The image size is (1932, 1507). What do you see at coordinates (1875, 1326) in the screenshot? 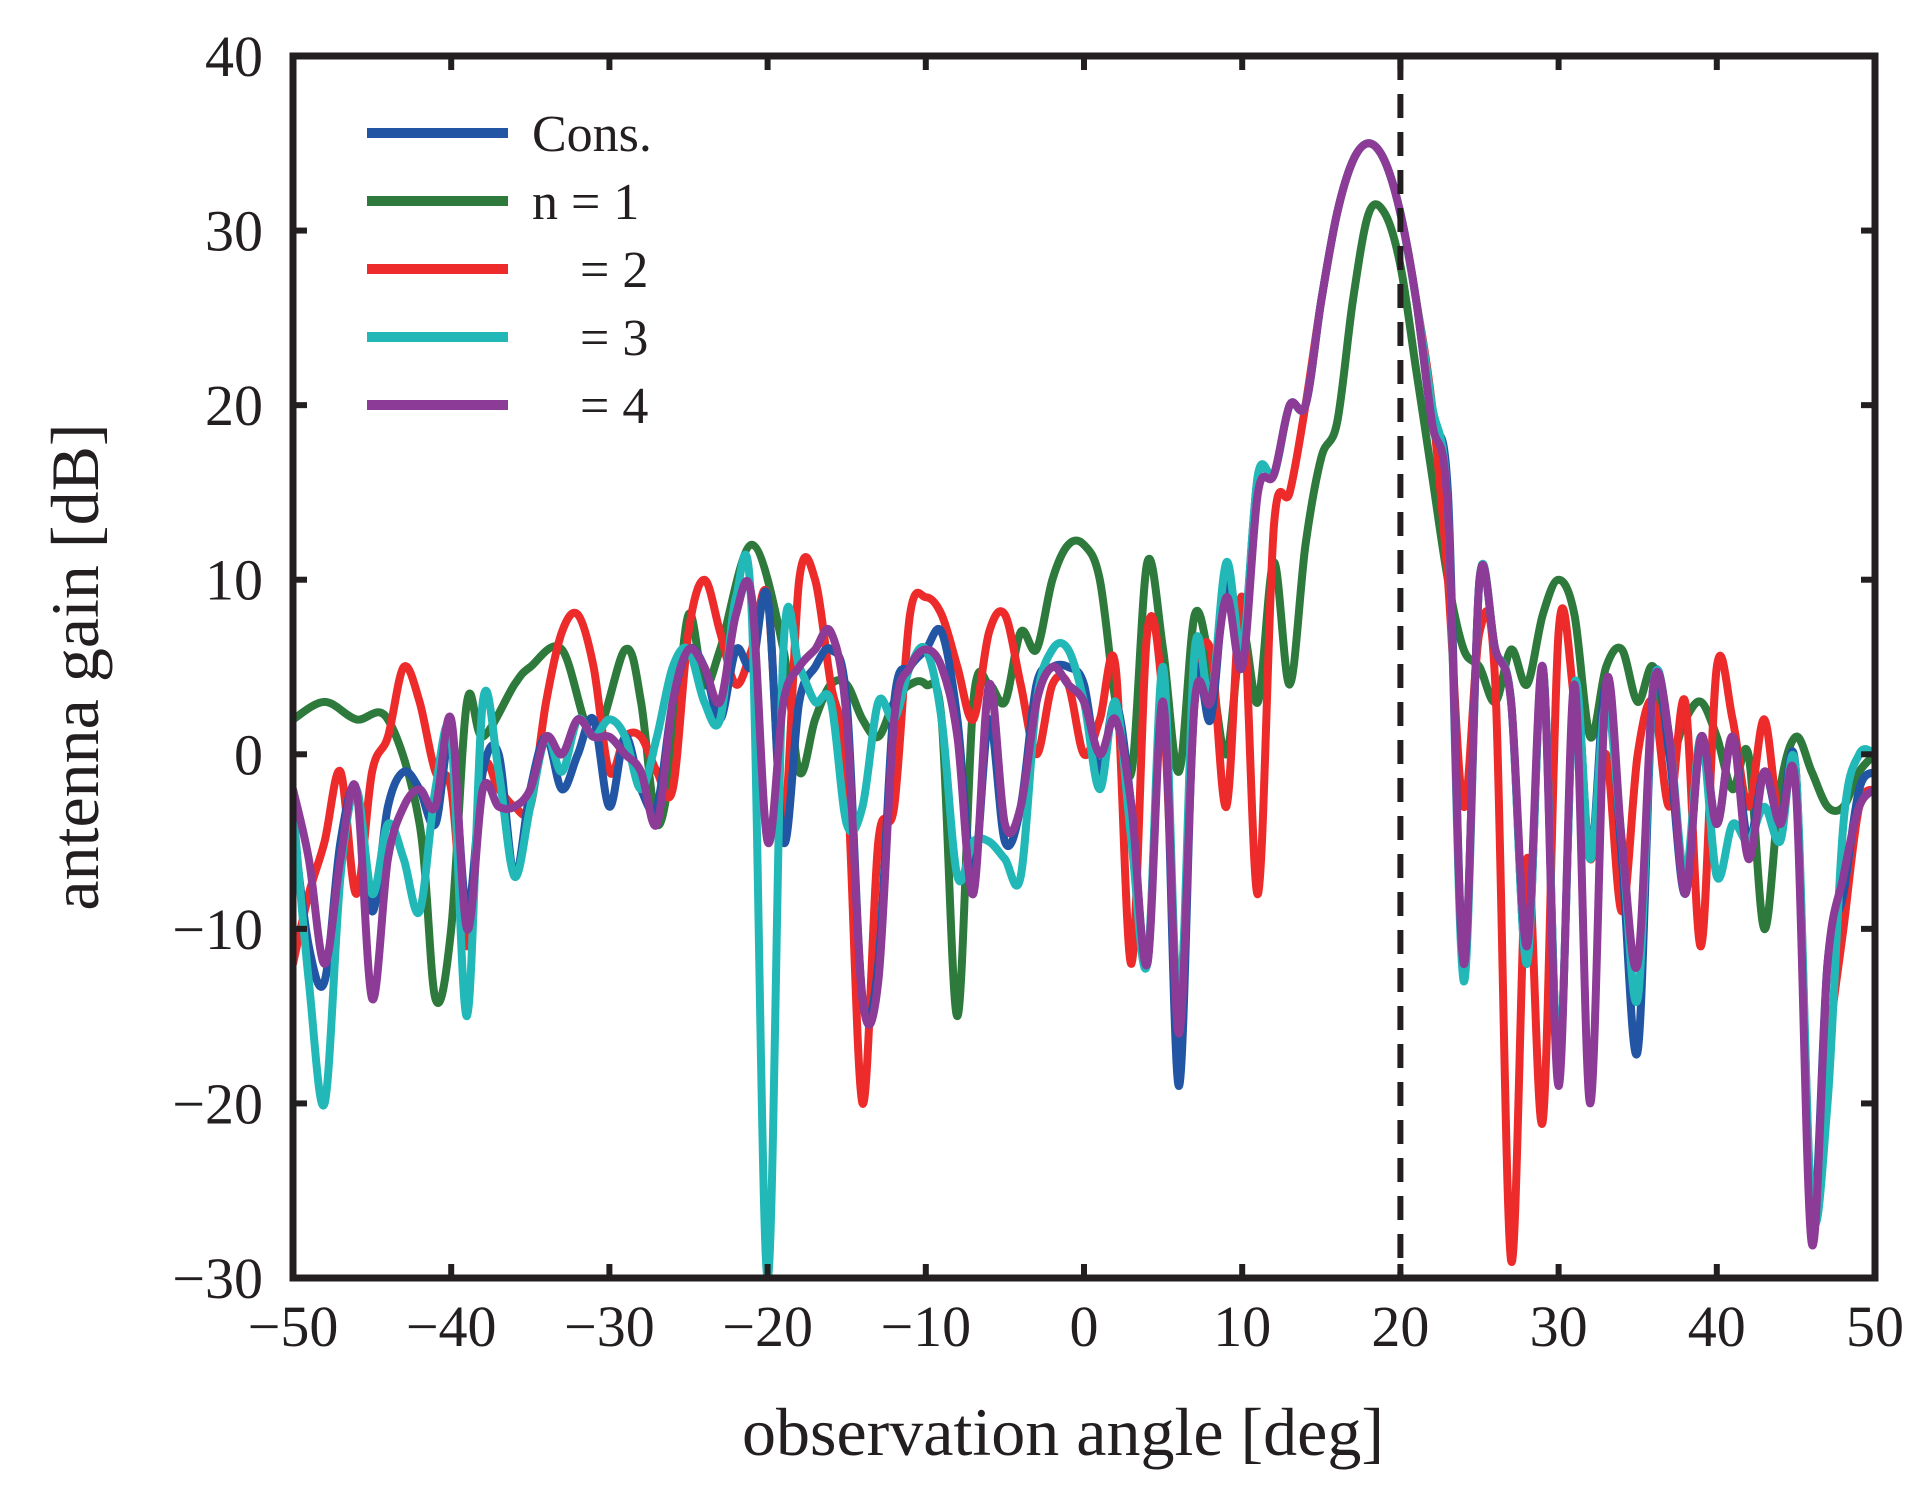
I see `x-tick-label: 50` at bounding box center [1875, 1326].